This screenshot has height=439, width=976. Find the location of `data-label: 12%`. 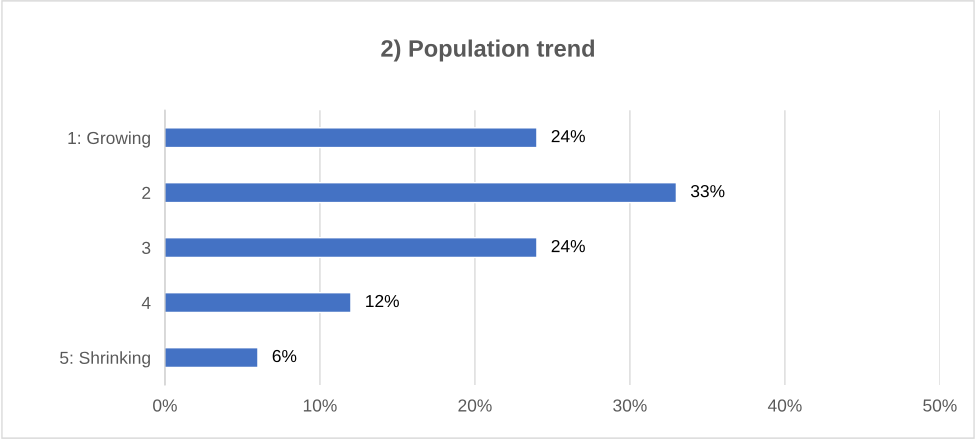

data-label: 12% is located at coordinates (382, 301).